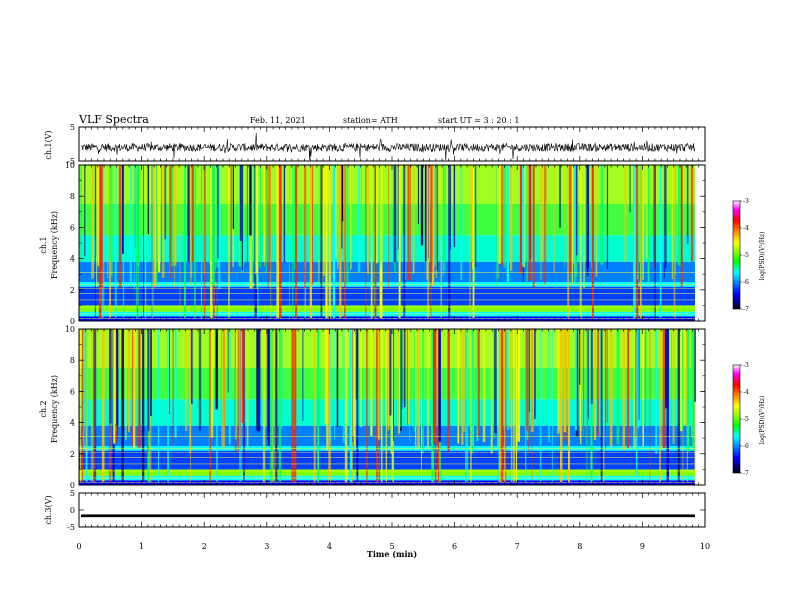  Describe the element at coordinates (517, 546) in the screenshot. I see `x-tick-label: 7` at that location.